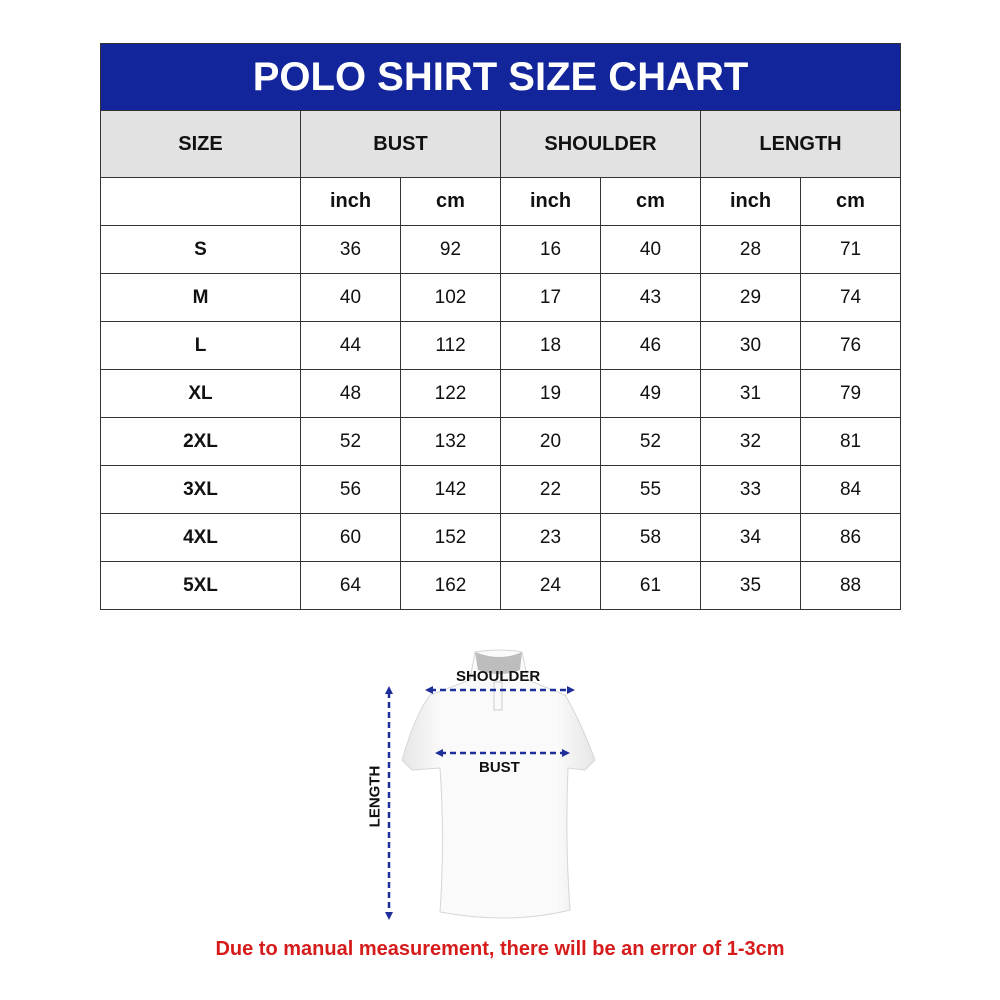 The height and width of the screenshot is (1000, 1000). What do you see at coordinates (850, 537) in the screenshot?
I see `value-cell: 86` at bounding box center [850, 537].